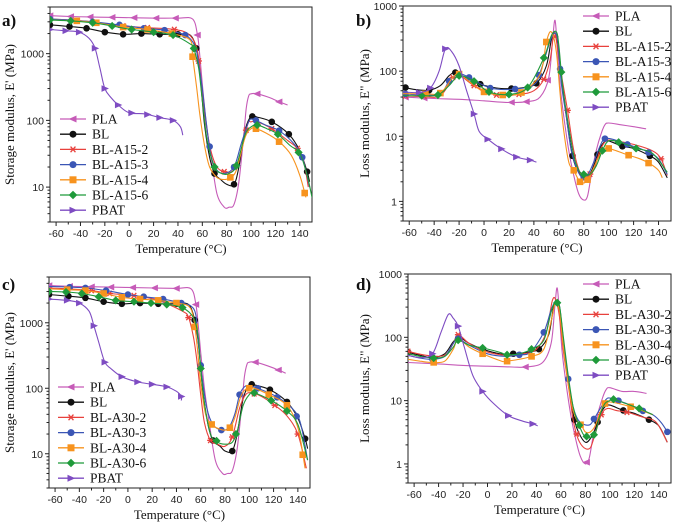 This screenshot has height=525, width=680. Describe the element at coordinates (525, 110) in the screenshot. I see `series-pla` at that location.